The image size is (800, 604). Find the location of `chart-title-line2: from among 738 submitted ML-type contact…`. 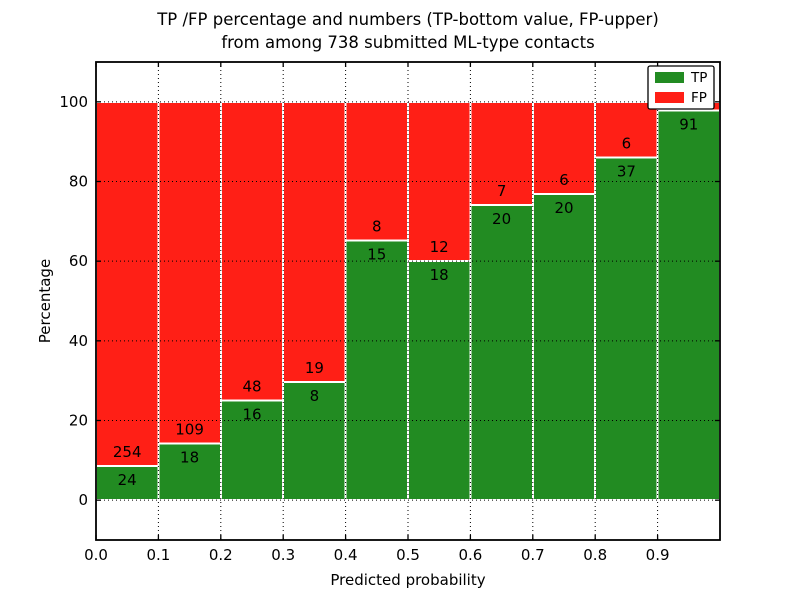

chart-title-line2: from among 738 submitted ML-type contact… is located at coordinates (407, 42).